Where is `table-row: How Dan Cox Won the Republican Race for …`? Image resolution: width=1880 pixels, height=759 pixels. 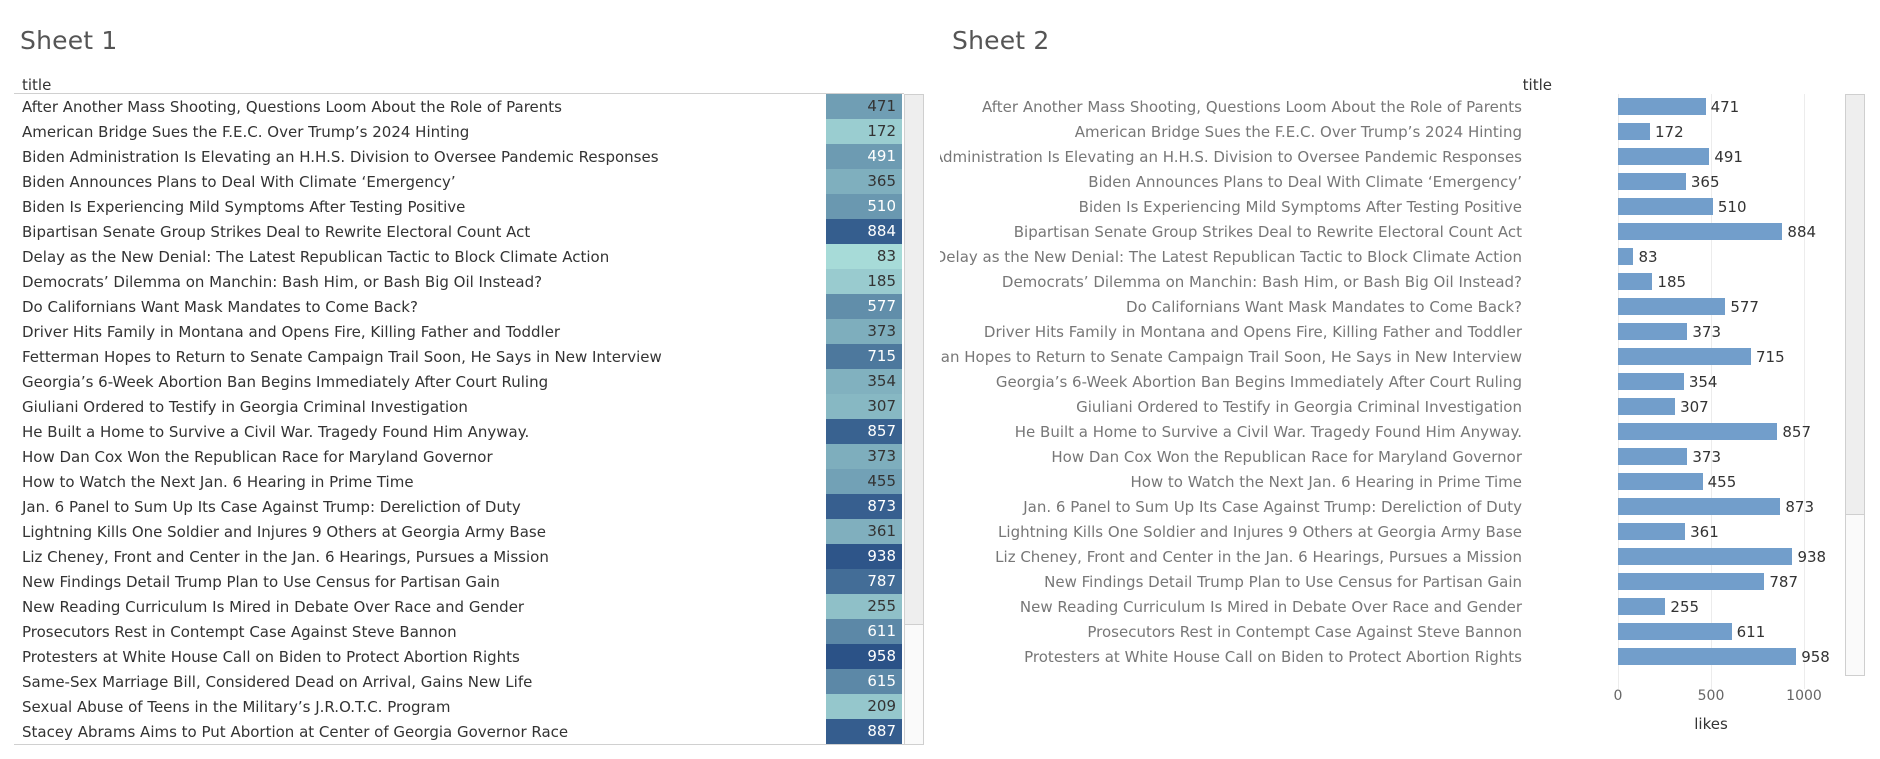 table-row: How Dan Cox Won the Republican Race for … is located at coordinates (459, 456).